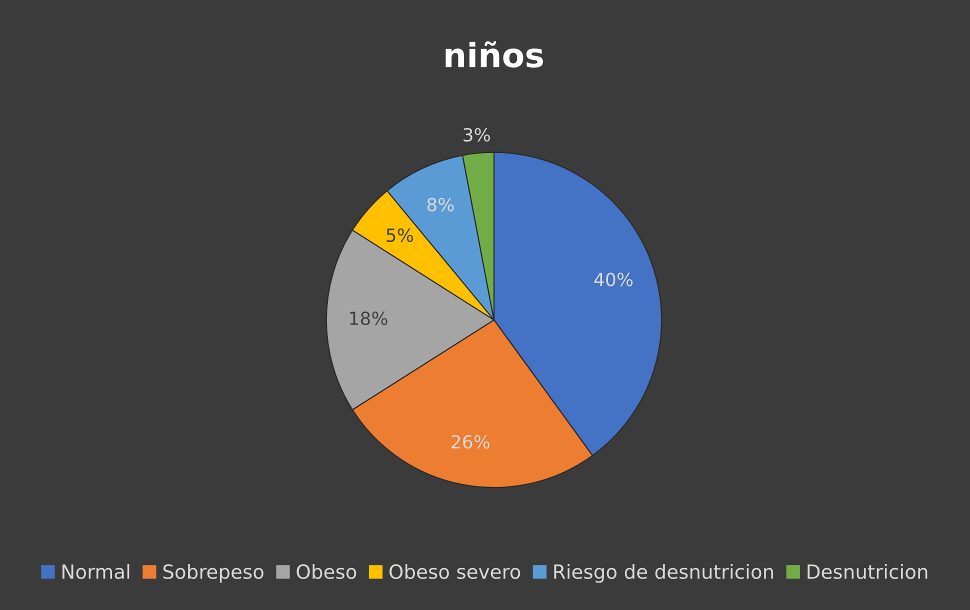  Describe the element at coordinates (664, 573) in the screenshot. I see `legend-label: Riesgo de desnutricion` at that location.